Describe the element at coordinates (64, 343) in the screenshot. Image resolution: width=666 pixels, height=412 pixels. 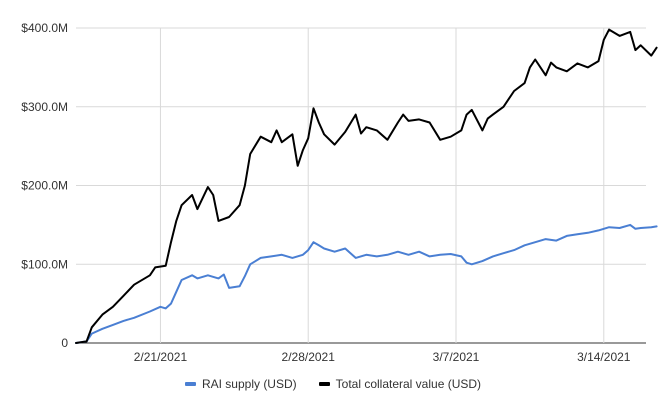
I see `y-tick-label: 0` at that location.